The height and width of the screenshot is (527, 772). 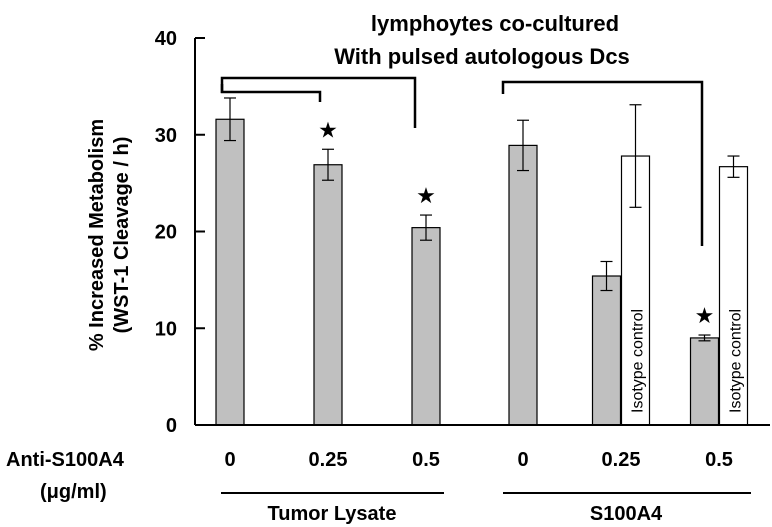 What do you see at coordinates (495, 23) in the screenshot?
I see `chart-title-line-1: lymphoytes co-cultured` at bounding box center [495, 23].